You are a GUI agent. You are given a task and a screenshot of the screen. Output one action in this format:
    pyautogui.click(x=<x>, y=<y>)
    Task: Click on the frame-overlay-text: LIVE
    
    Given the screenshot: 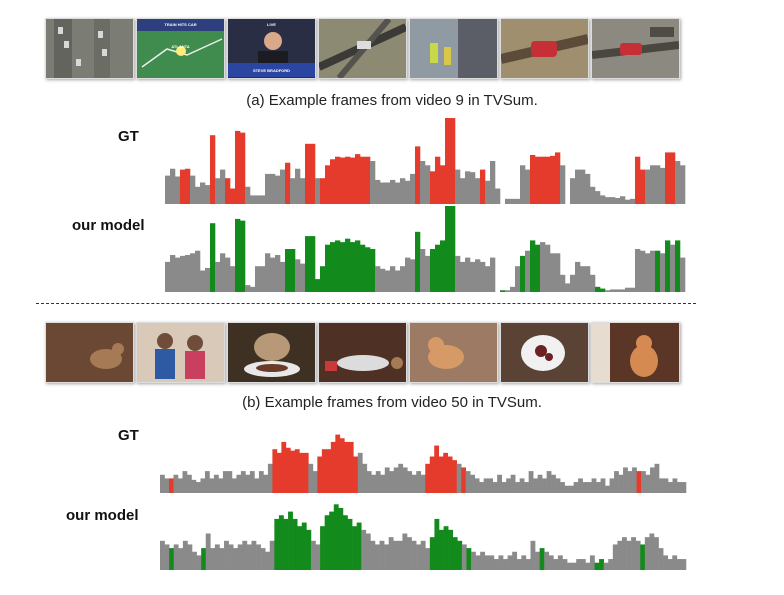 What is the action you would take?
    pyautogui.click(x=271, y=24)
    